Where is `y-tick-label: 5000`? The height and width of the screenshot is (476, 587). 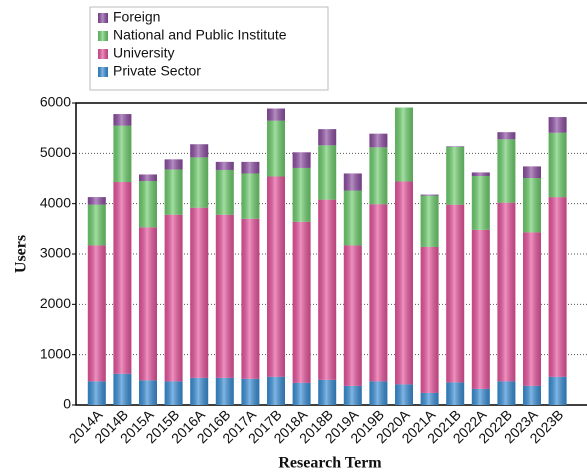
y-tick-label: 5000 is located at coordinates (55, 152).